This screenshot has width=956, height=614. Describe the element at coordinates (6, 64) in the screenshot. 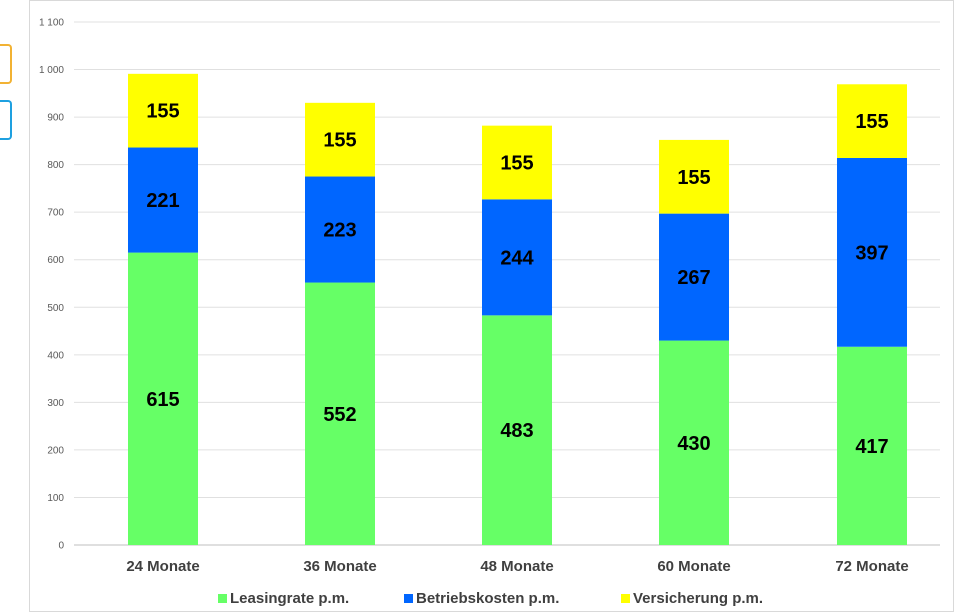

I see `side-panel-tab-orange` at that location.